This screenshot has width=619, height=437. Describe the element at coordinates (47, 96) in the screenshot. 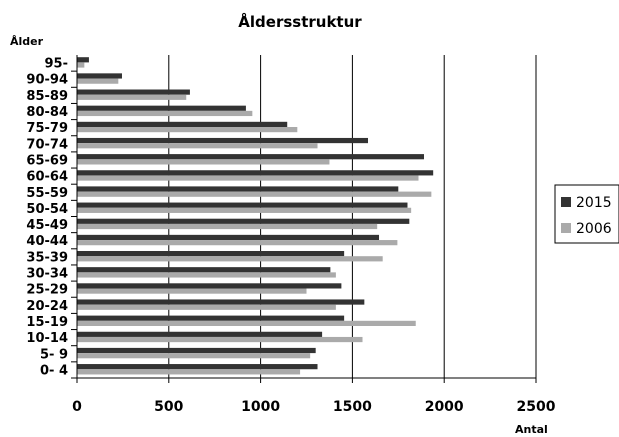

I see `category-label-85-89: 85-89` at that location.